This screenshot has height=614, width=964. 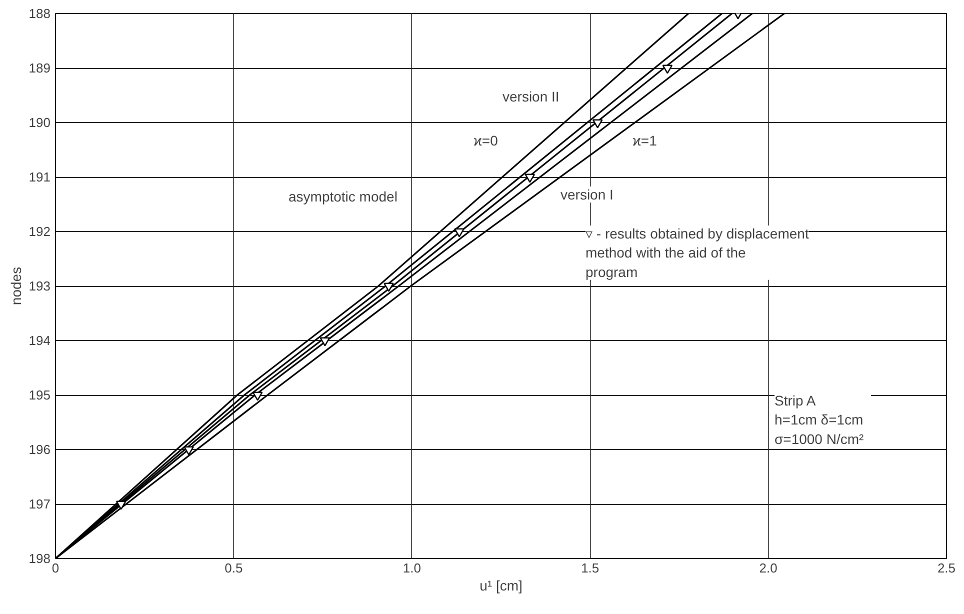 What do you see at coordinates (697, 253) in the screenshot?
I see `annotation: ▿ - results obtained by displacement method with the aid of the program` at bounding box center [697, 253].